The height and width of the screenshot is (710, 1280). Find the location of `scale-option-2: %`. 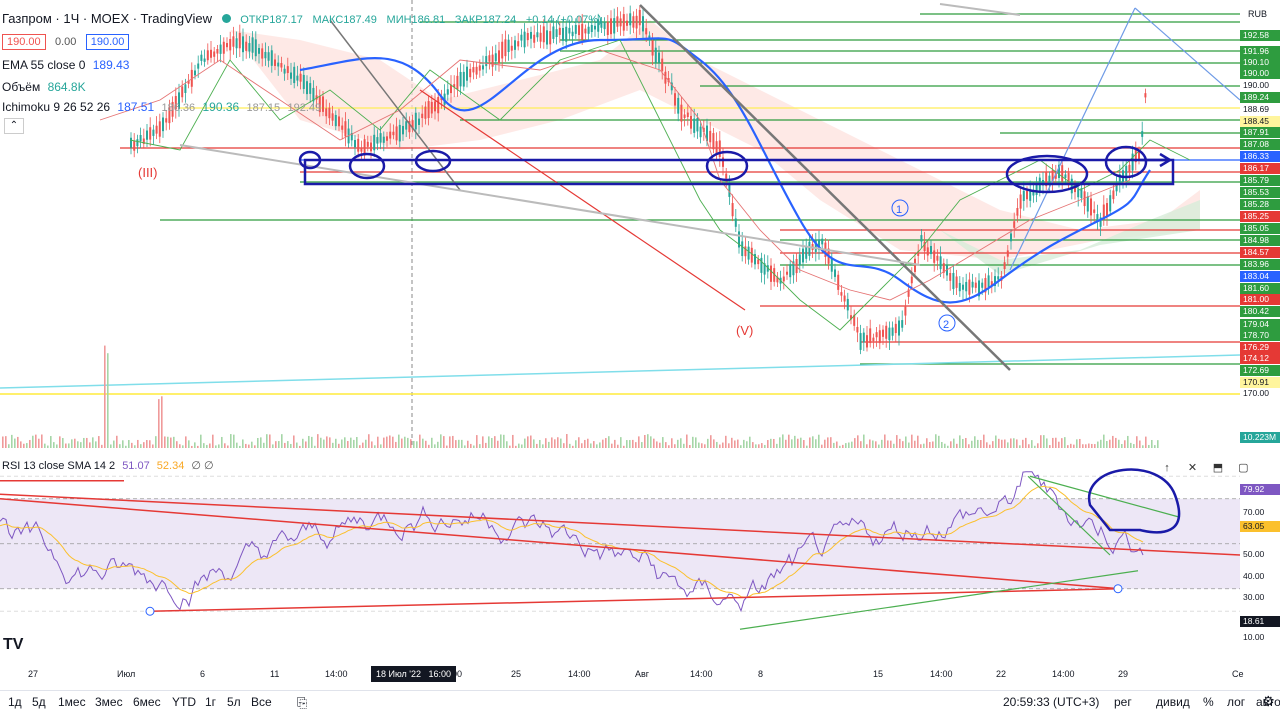

scale-option-2: % is located at coordinates (1208, 702).